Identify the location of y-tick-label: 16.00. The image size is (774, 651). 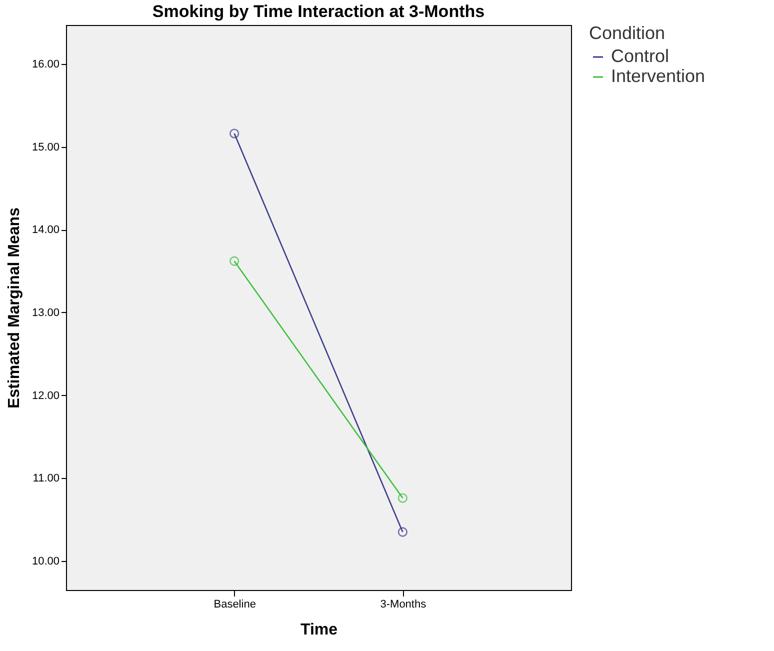
(46, 64).